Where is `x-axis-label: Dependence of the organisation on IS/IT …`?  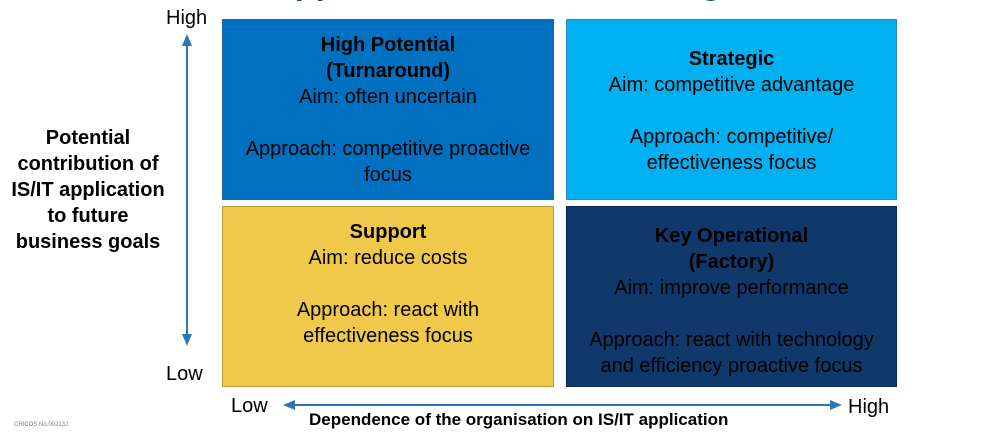 x-axis-label: Dependence of the organisation on IS/IT … is located at coordinates (519, 419).